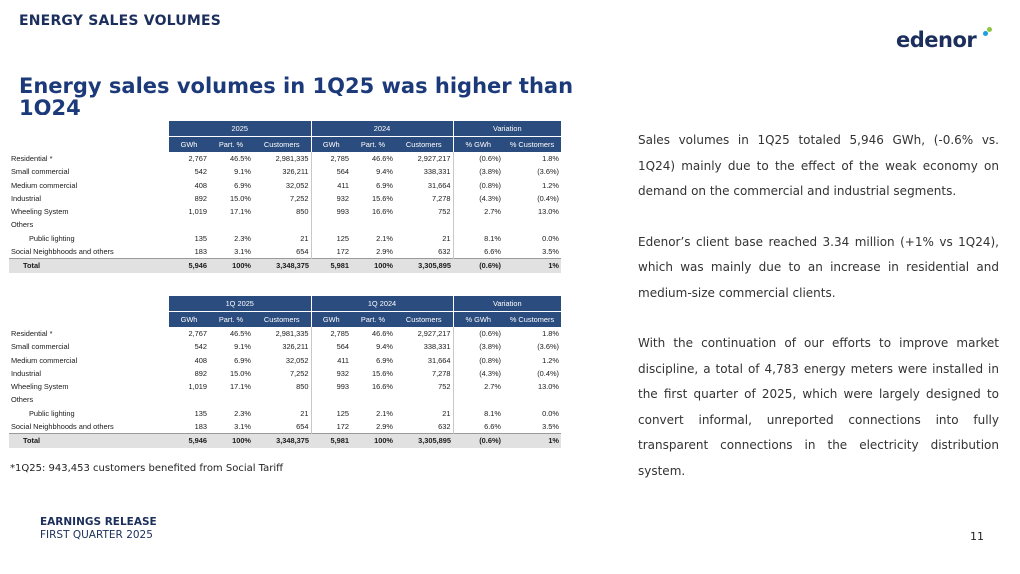  I want to click on total-cell: 5,946, so click(189, 440).